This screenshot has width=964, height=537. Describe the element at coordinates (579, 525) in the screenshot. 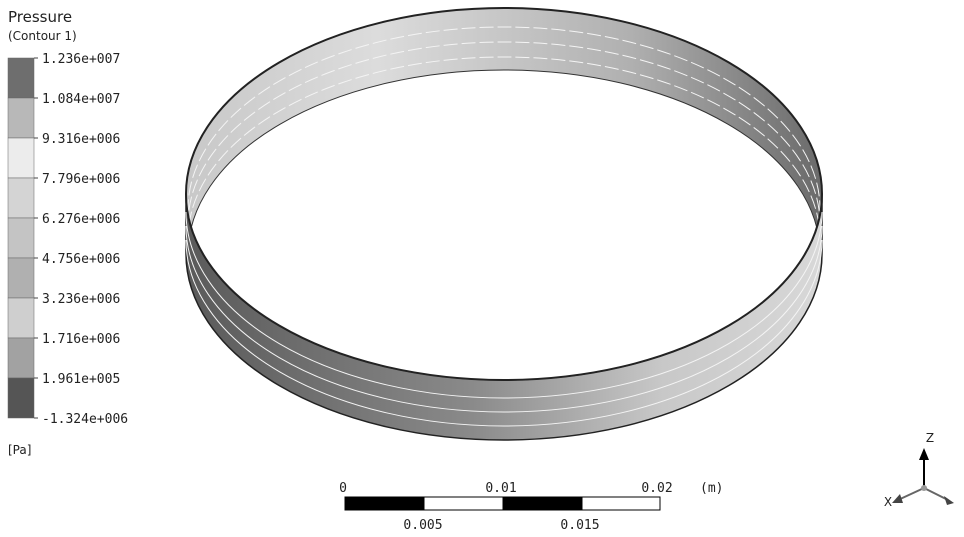

I see `scale-label: 0.015` at that location.